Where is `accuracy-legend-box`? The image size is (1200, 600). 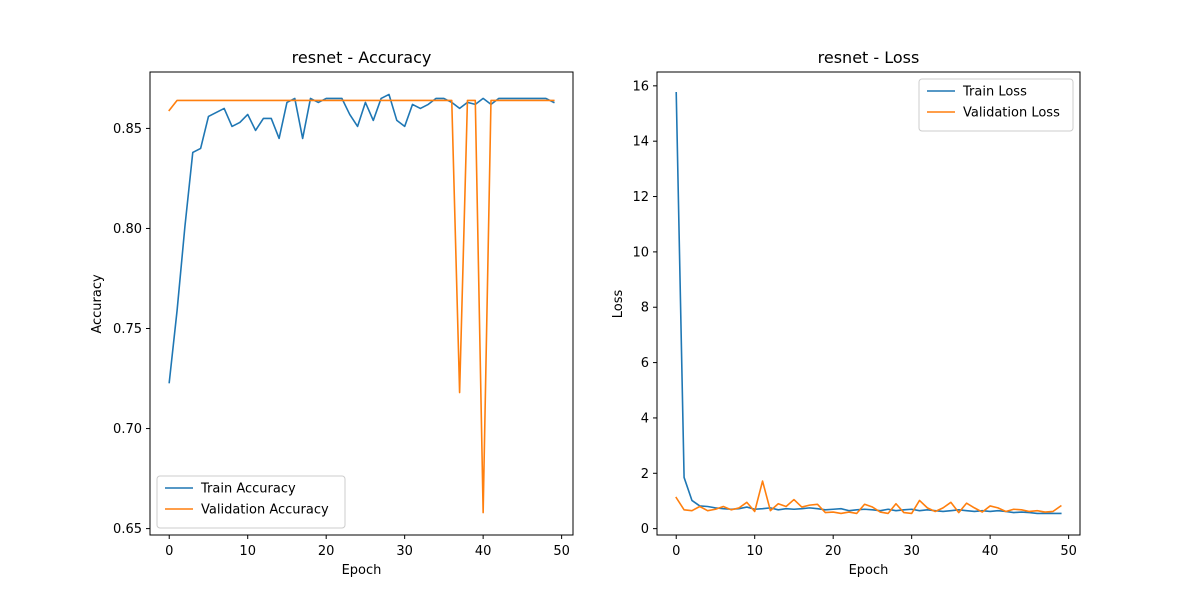
accuracy-legend-box is located at coordinates (251, 502).